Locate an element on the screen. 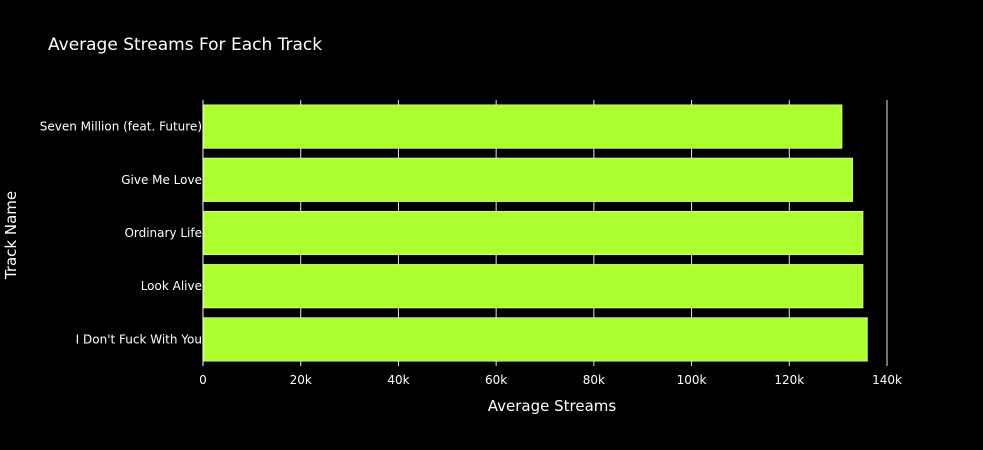 This screenshot has height=450, width=983. x-tick-label: 60k is located at coordinates (496, 380).